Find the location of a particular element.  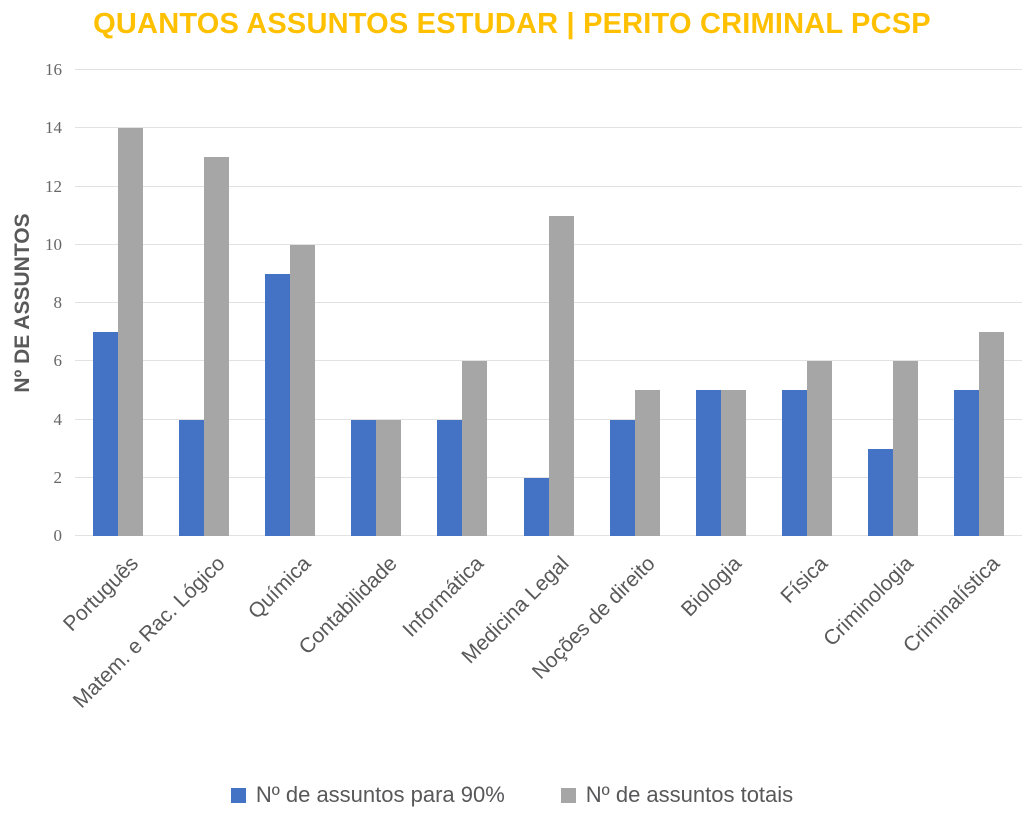

x-label-9: Física is located at coordinates (804, 580).